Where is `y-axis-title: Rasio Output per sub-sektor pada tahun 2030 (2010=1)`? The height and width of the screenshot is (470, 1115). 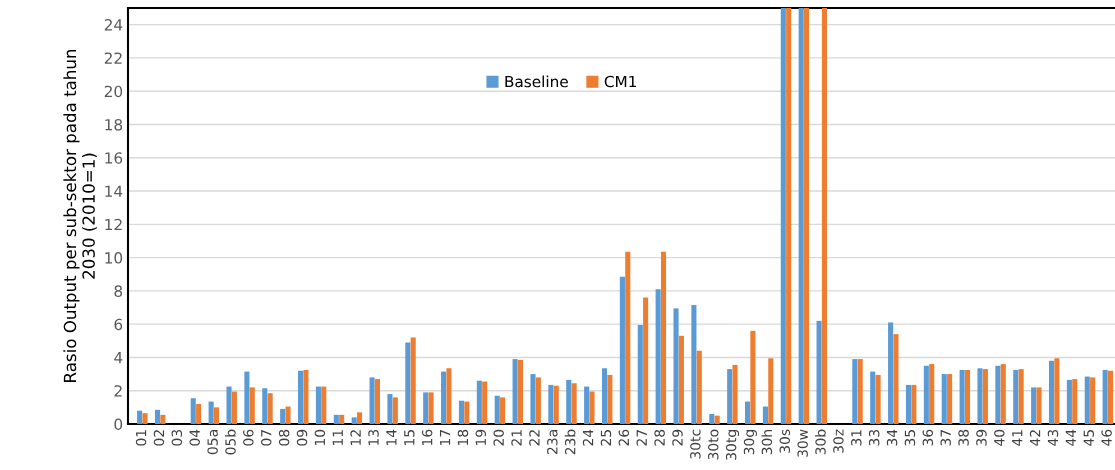 y-axis-title: Rasio Output per sub-sektor pada tahun 2030 (2010=1) is located at coordinates (80, 215).